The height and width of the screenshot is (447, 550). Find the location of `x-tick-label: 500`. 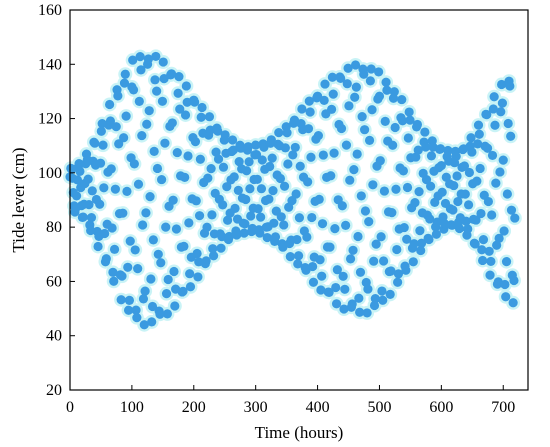

x-tick-label: 500 is located at coordinates (379, 407).